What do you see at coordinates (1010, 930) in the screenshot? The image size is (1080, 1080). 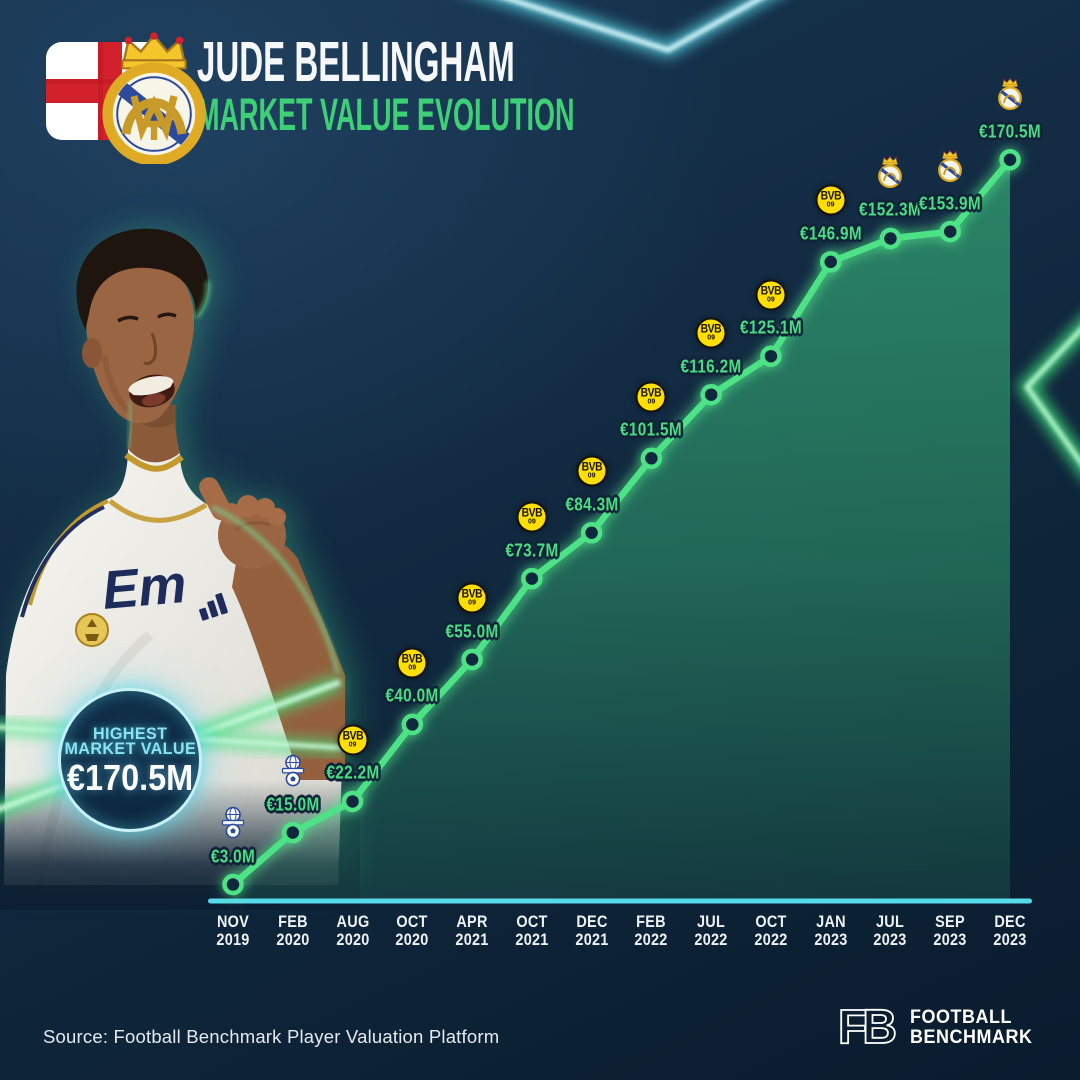 I see `x-tick-label: DEC 2023` at bounding box center [1010, 930].